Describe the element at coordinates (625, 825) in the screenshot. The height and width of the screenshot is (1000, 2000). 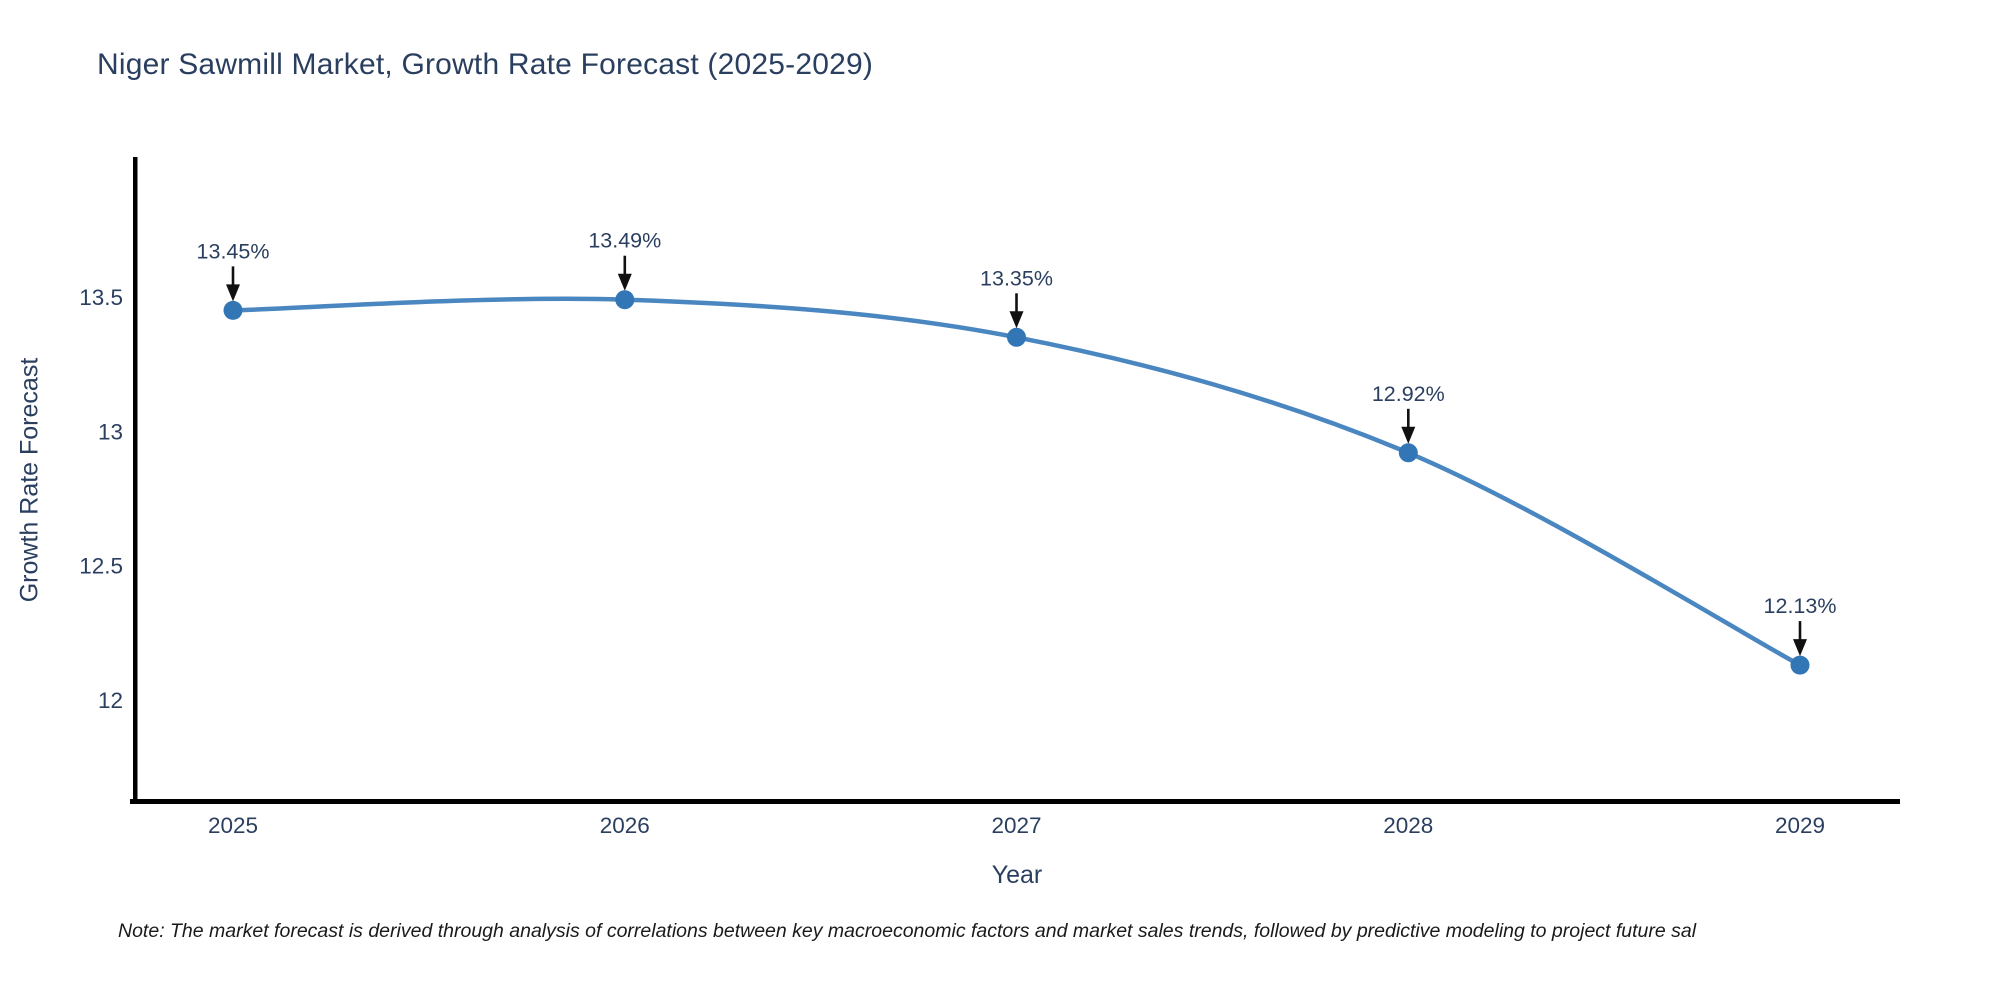
I see `x-tick-label: 2026` at that location.